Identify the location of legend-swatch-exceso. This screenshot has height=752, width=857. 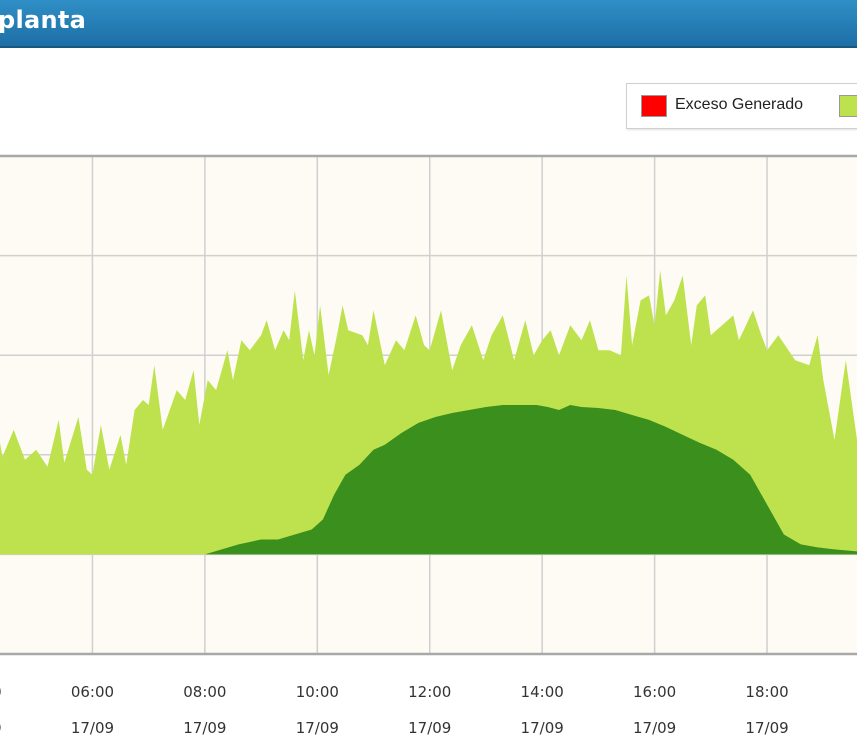
(654, 106).